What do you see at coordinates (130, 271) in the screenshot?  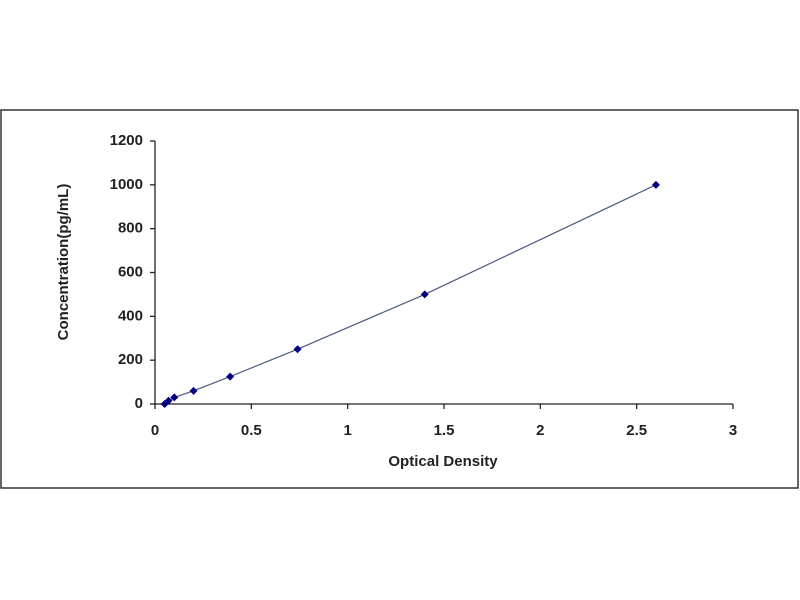 I see `y-tick-label: 600` at bounding box center [130, 271].